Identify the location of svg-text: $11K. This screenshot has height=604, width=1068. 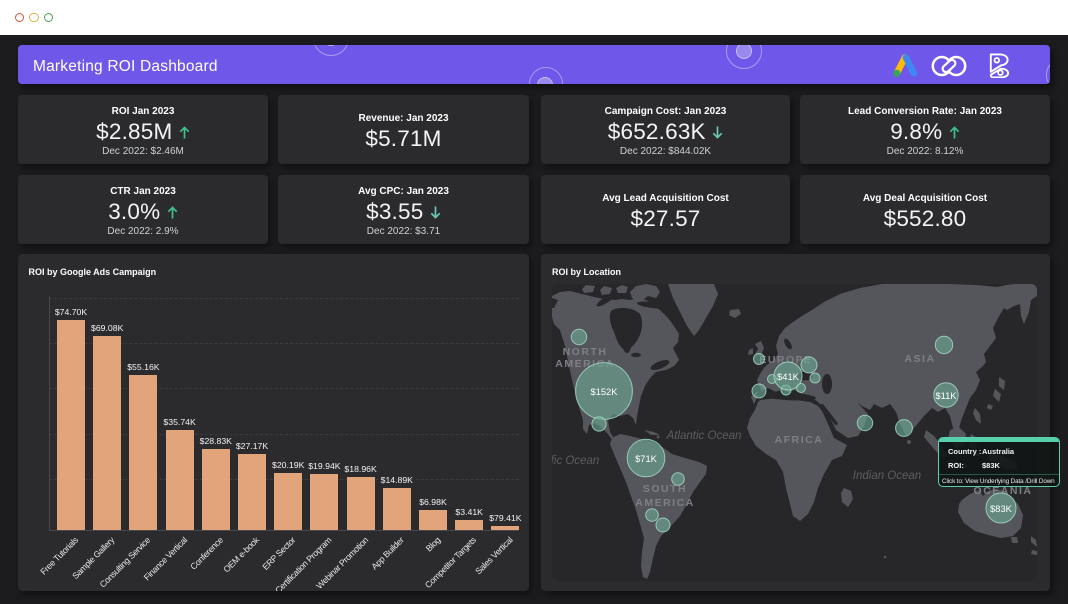
(946, 396).